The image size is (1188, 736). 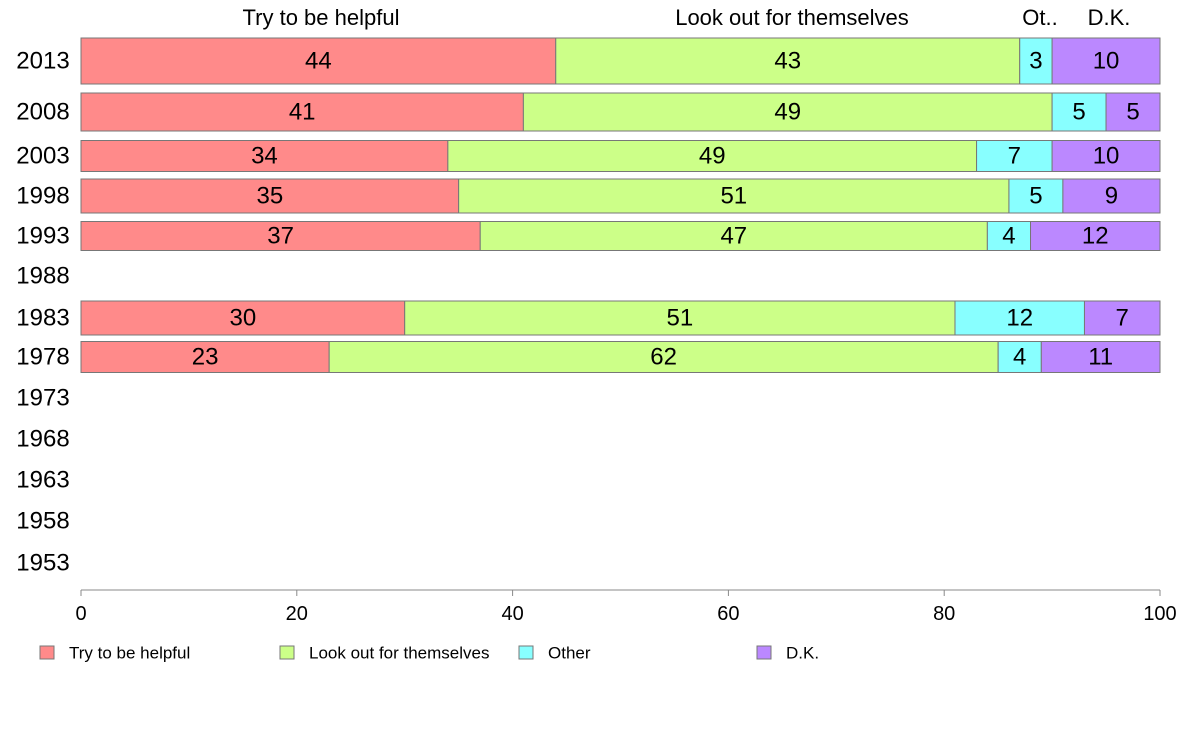 I want to click on legend-label-look-out-for-themselves: Look out for themselves, so click(x=399, y=653).